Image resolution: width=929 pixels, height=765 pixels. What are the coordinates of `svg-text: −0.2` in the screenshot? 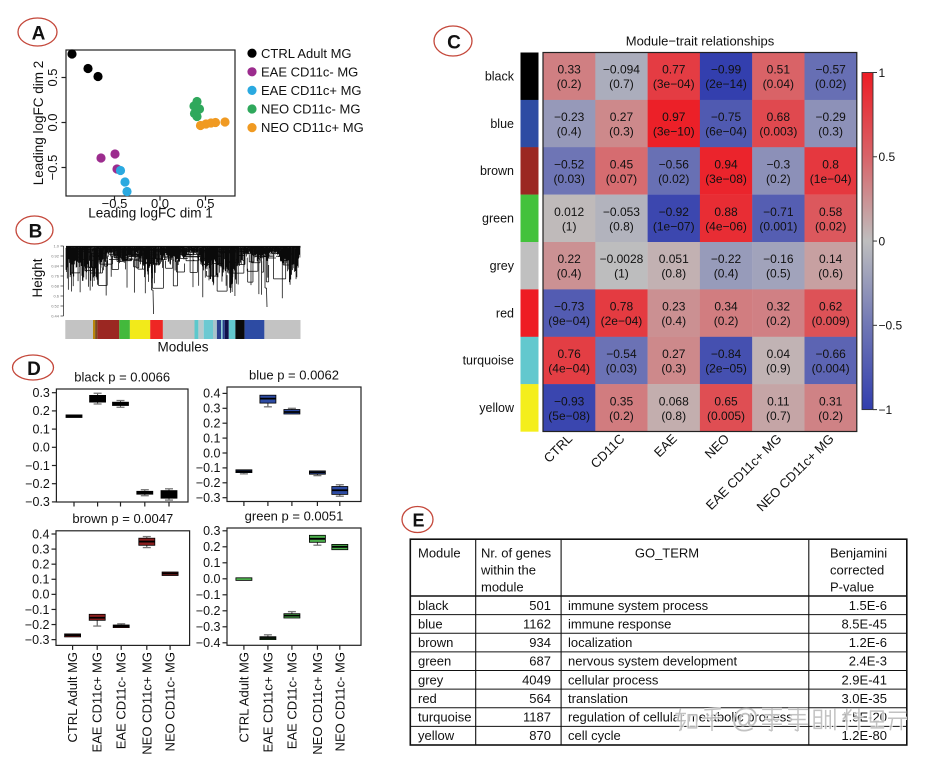 It's located at (37, 484).